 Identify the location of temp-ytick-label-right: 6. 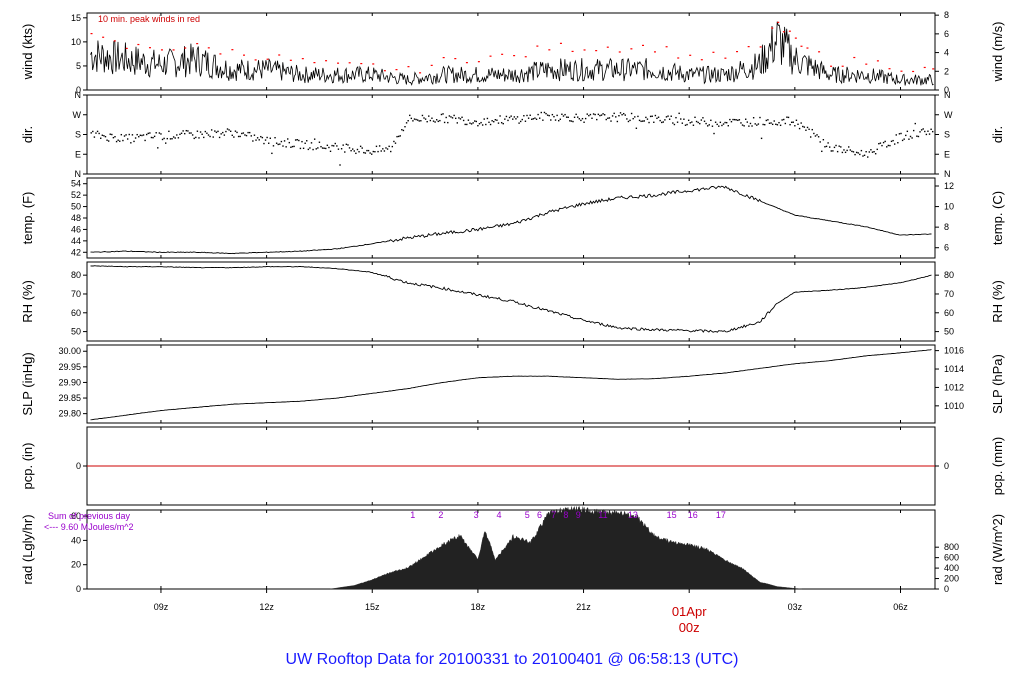
(946, 248).